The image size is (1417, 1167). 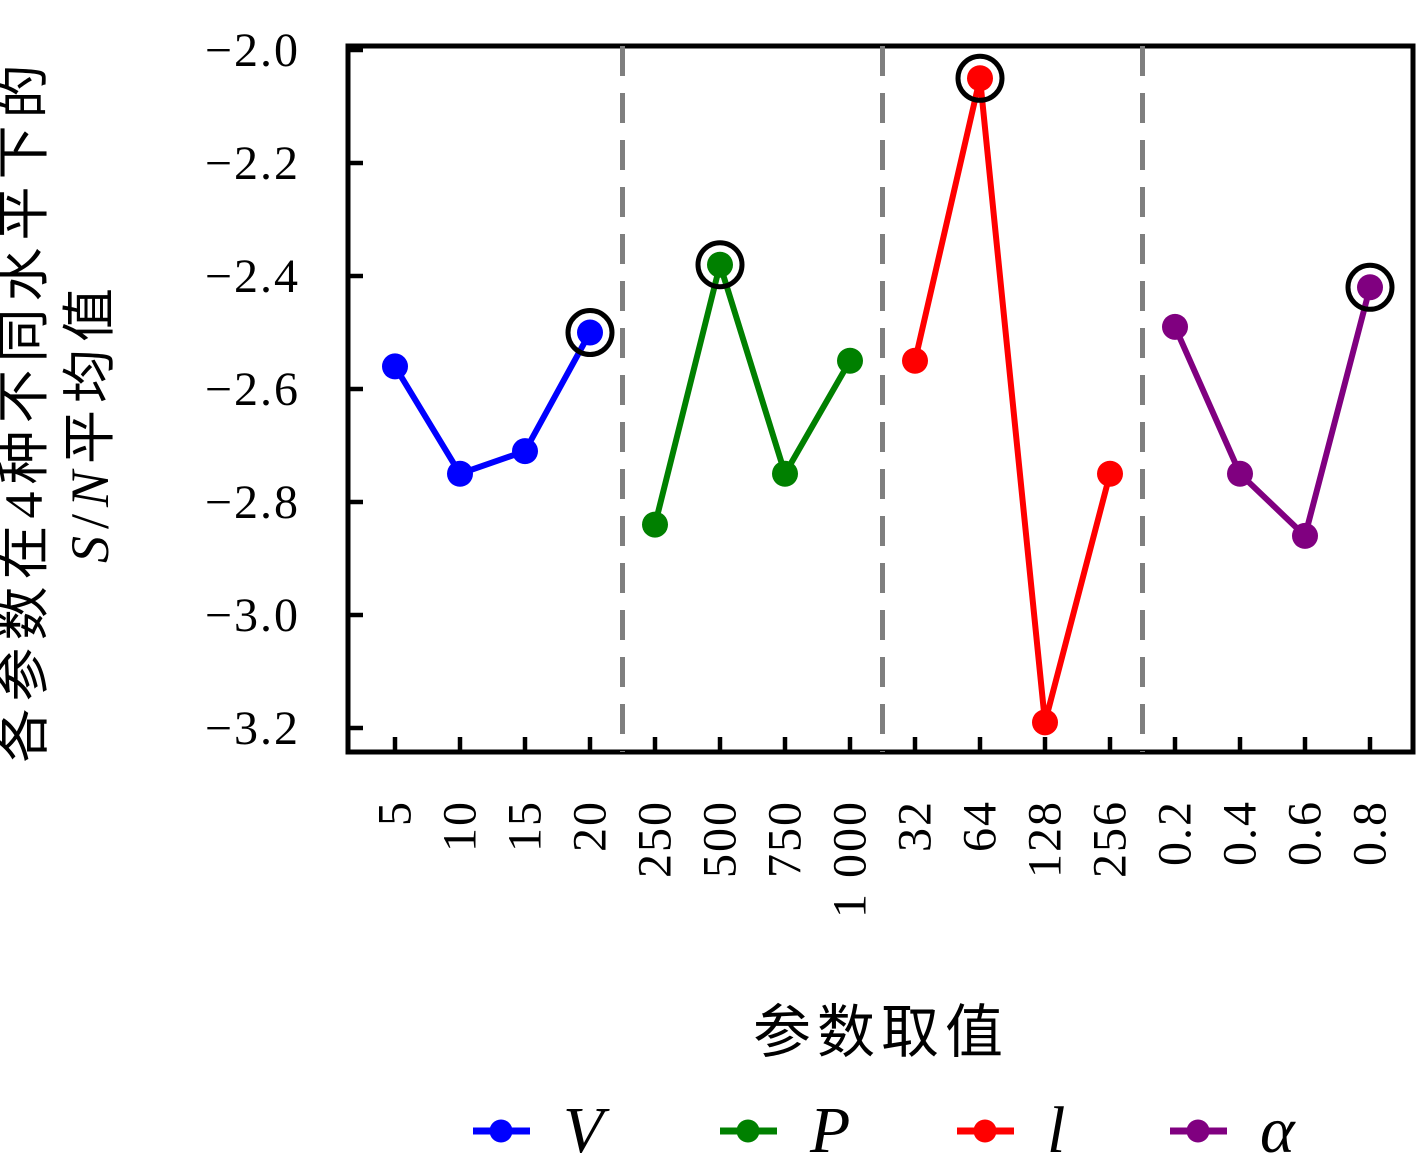 What do you see at coordinates (850, 859) in the screenshot?
I see `x-tick-label: 1 000` at bounding box center [850, 859].